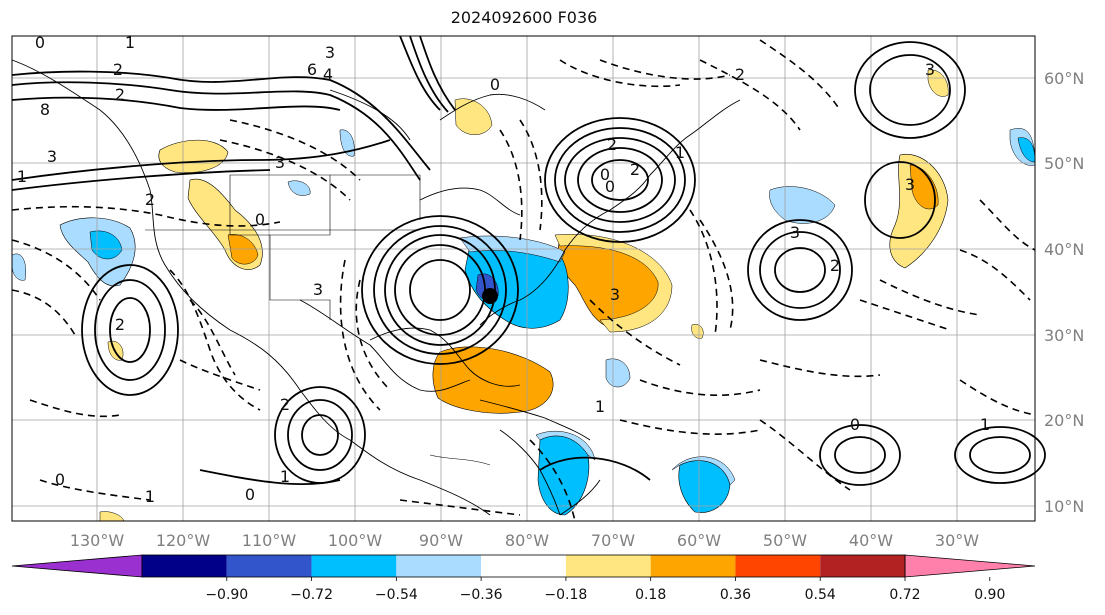  Describe the element at coordinates (1064, 163) in the screenshot. I see `lat-label: 50°N` at that location.